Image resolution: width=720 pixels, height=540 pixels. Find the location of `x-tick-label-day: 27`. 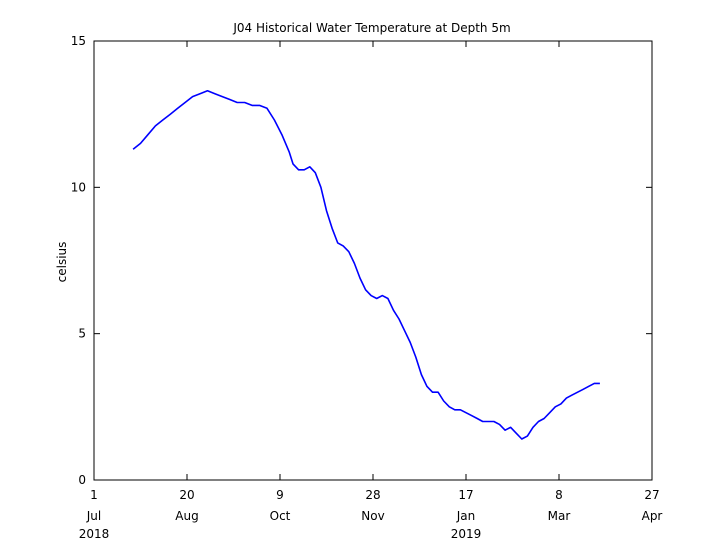

x-tick-label-day: 27 is located at coordinates (651, 495).